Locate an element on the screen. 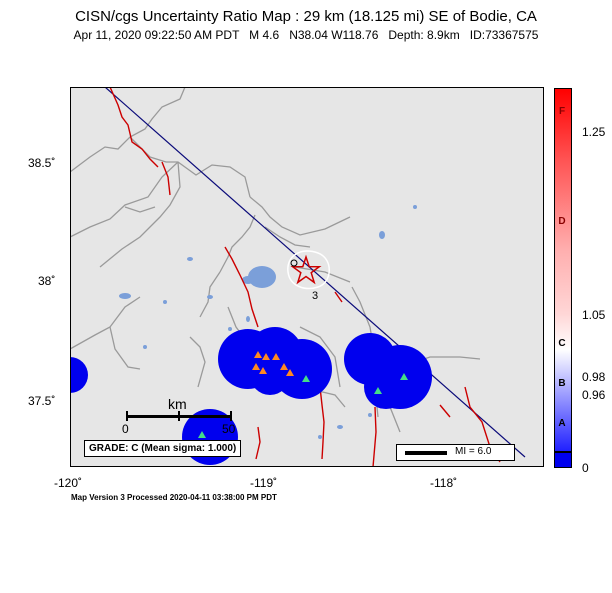 The height and width of the screenshot is (593, 612). lon-label-minus-119: -119˚ is located at coordinates (264, 483).